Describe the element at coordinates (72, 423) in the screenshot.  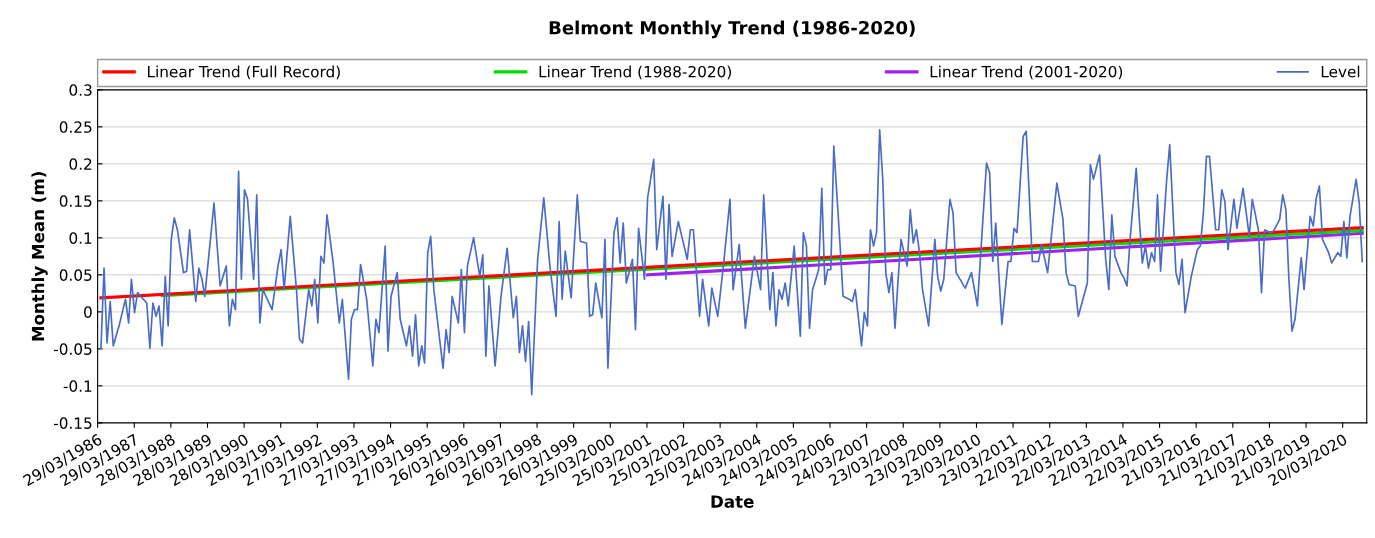
I see `y-tick-label: -0.15` at that location.